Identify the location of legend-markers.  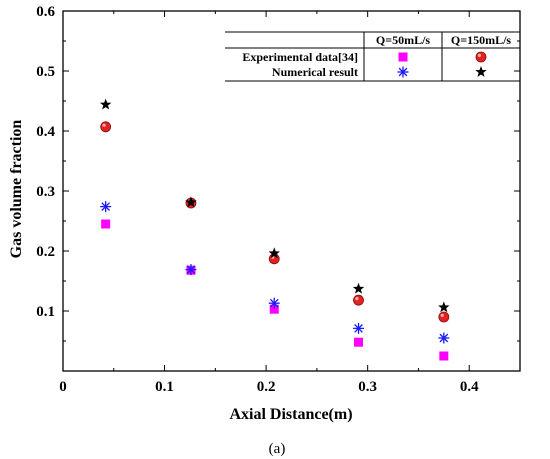
(442, 64).